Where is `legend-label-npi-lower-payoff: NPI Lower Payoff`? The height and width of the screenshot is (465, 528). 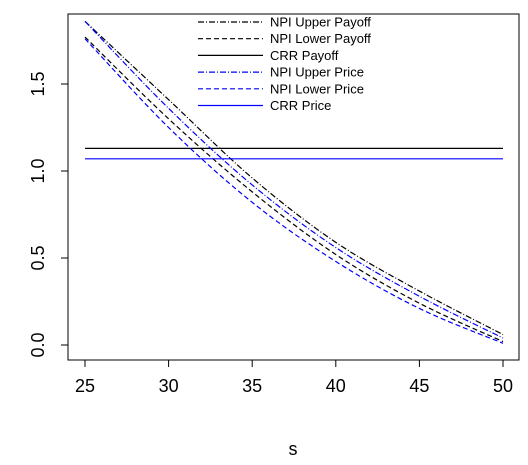
legend-label-npi-lower-payoff: NPI Lower Payoff is located at coordinates (320, 38).